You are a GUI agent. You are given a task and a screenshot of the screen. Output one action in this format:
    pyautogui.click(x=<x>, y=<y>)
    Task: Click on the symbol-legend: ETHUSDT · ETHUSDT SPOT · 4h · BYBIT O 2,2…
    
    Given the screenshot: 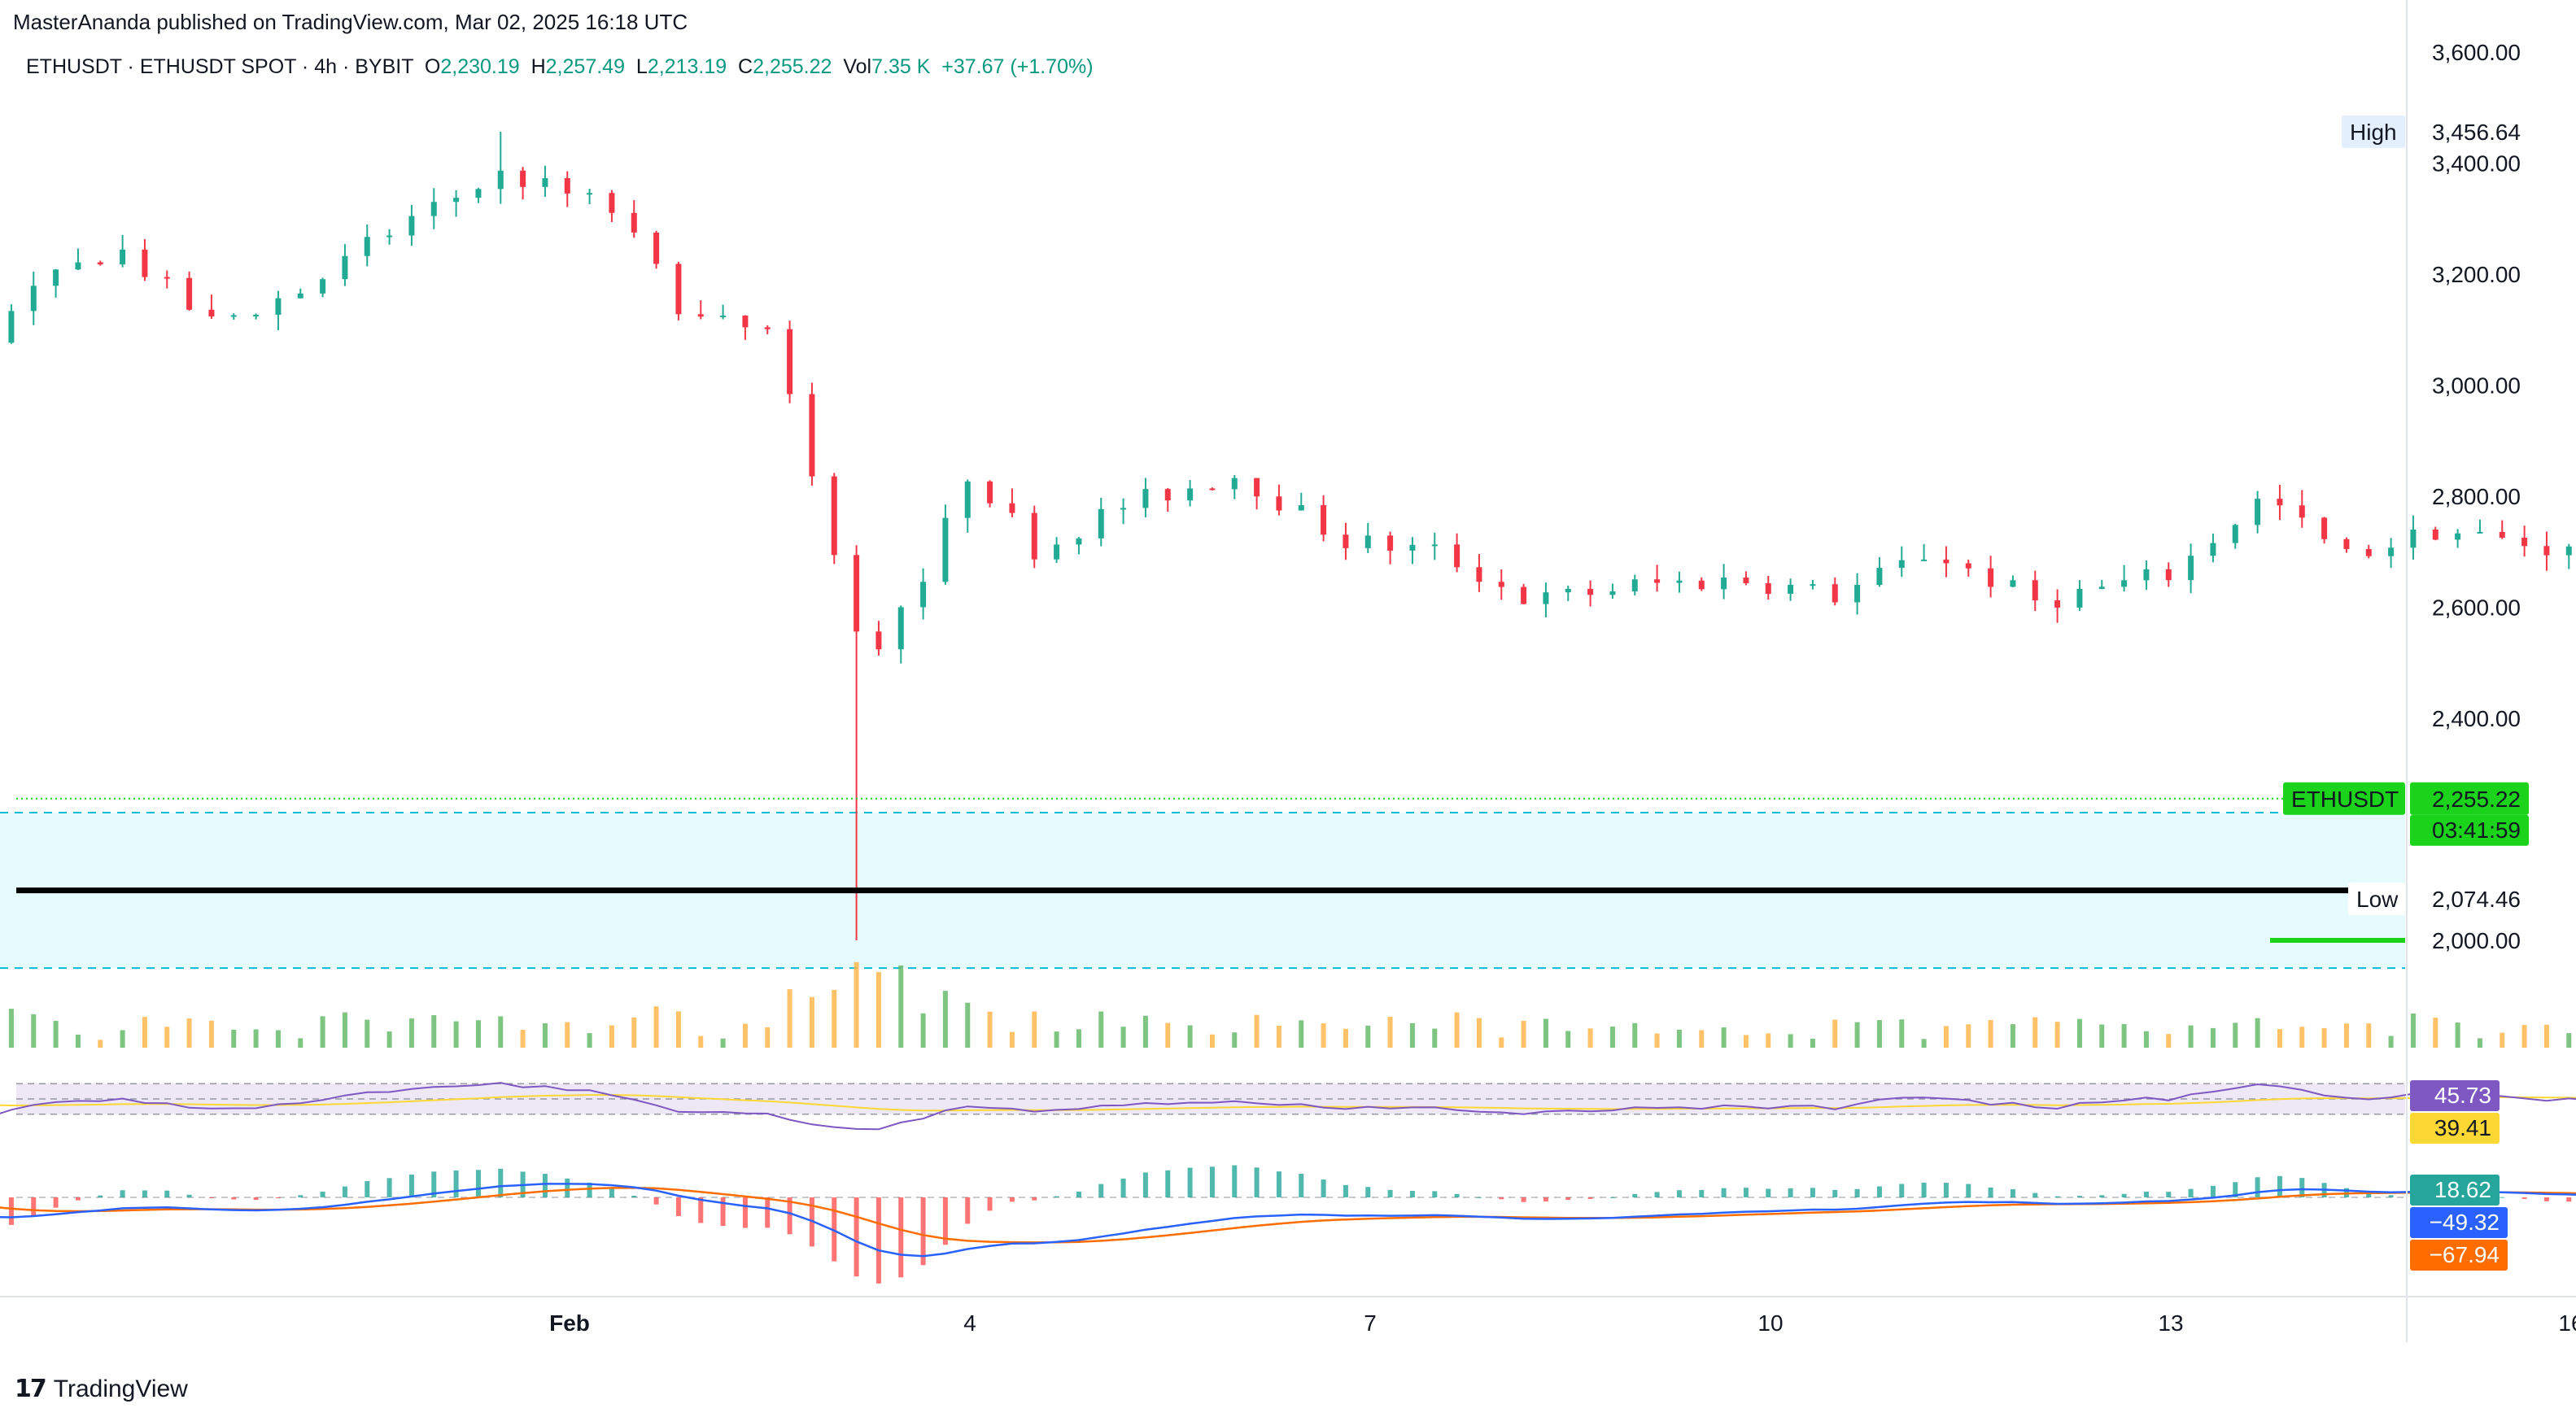 What is the action you would take?
    pyautogui.click(x=560, y=67)
    